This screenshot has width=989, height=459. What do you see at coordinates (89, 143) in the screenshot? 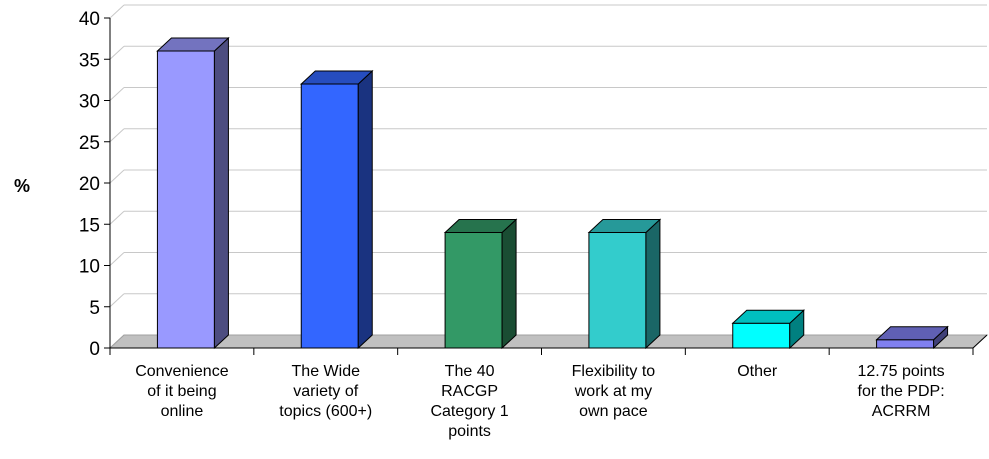
I see `y-tick-label: 25` at bounding box center [89, 143].